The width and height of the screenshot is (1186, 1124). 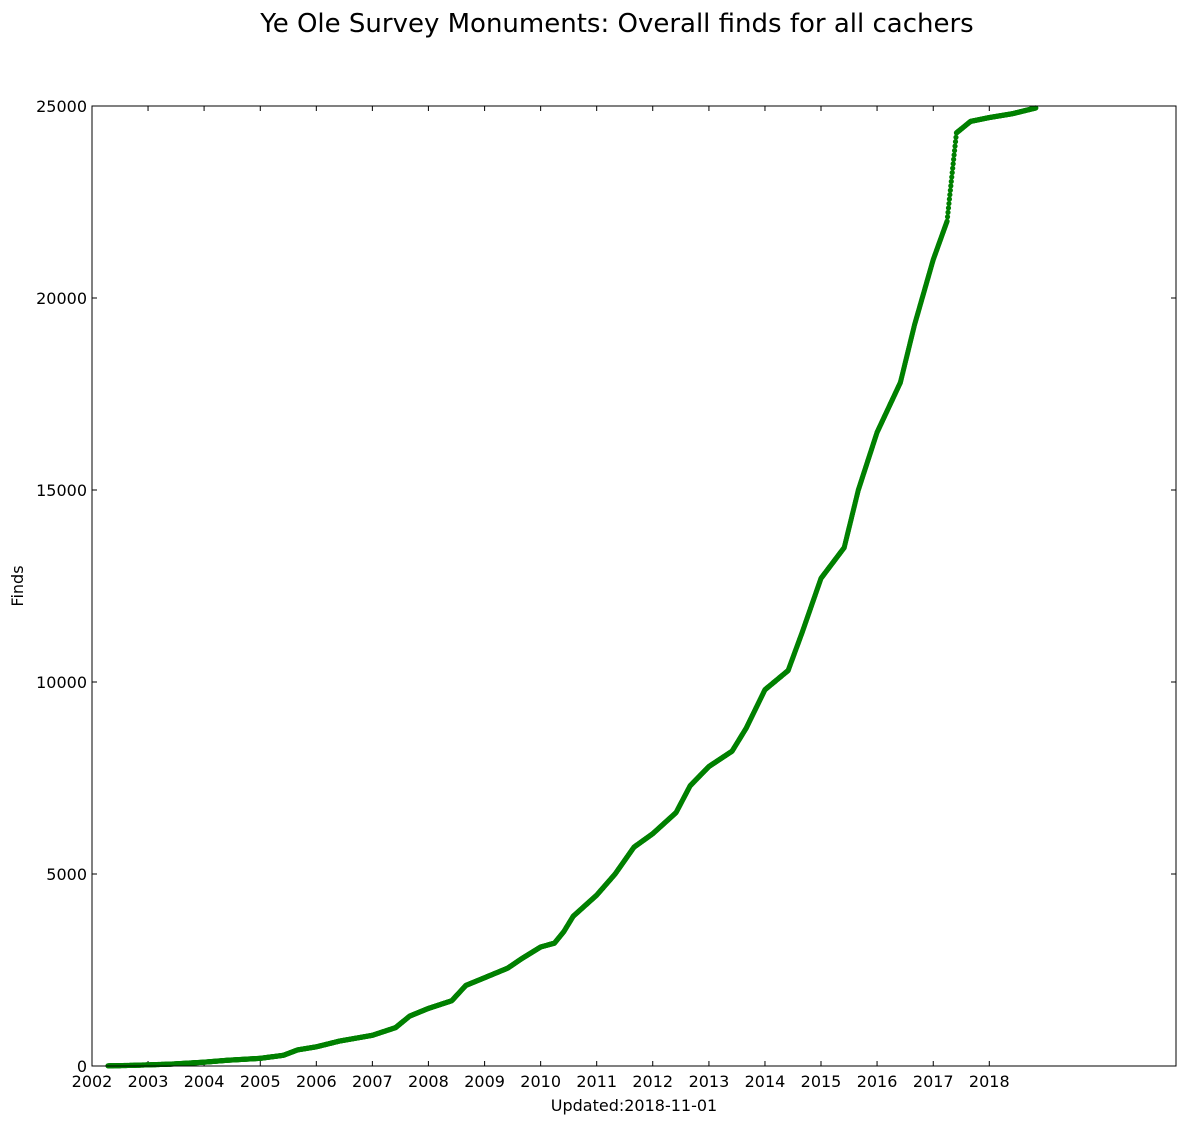 I want to click on x-tick-label: 2018, so click(x=989, y=1081).